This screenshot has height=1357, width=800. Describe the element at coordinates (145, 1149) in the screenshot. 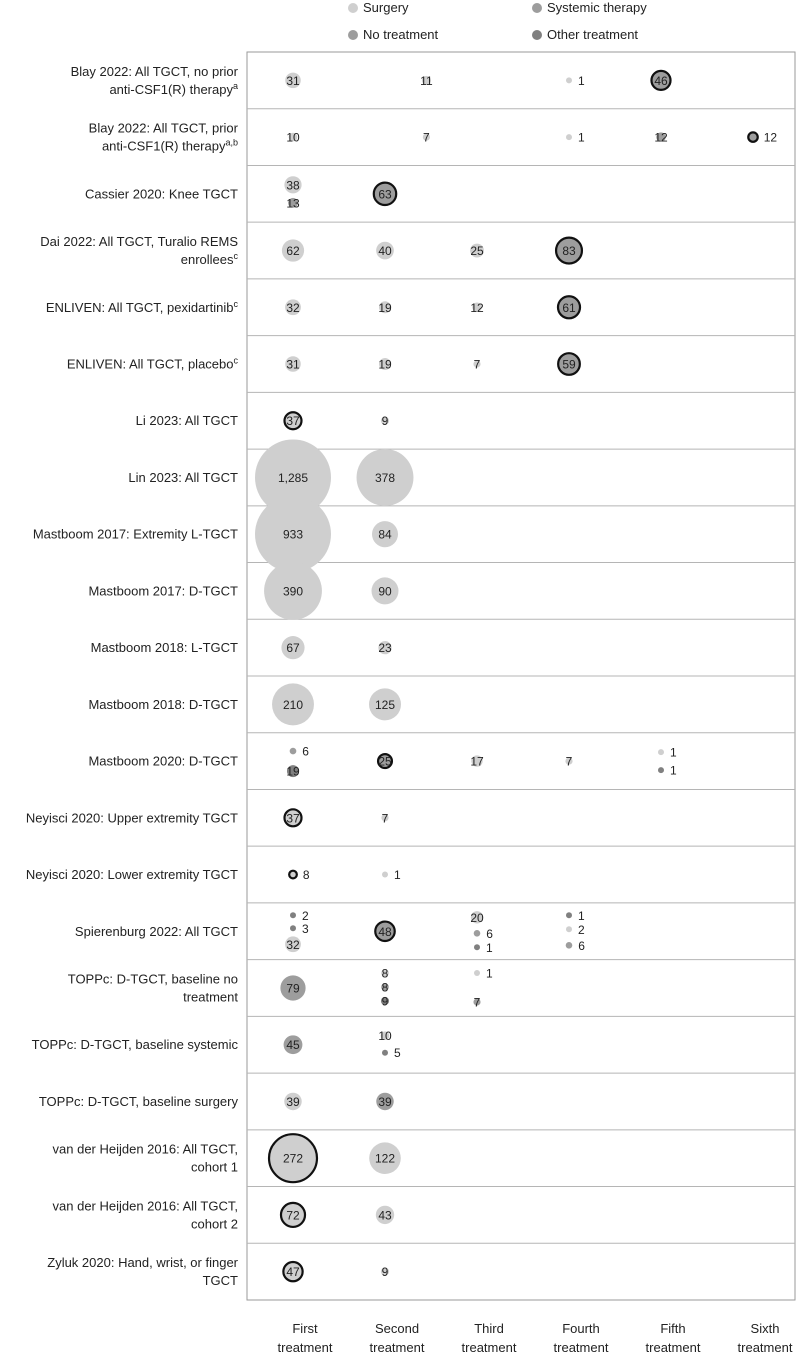

I see `row-label: van der Heijden 2016: All TGCT,` at that location.